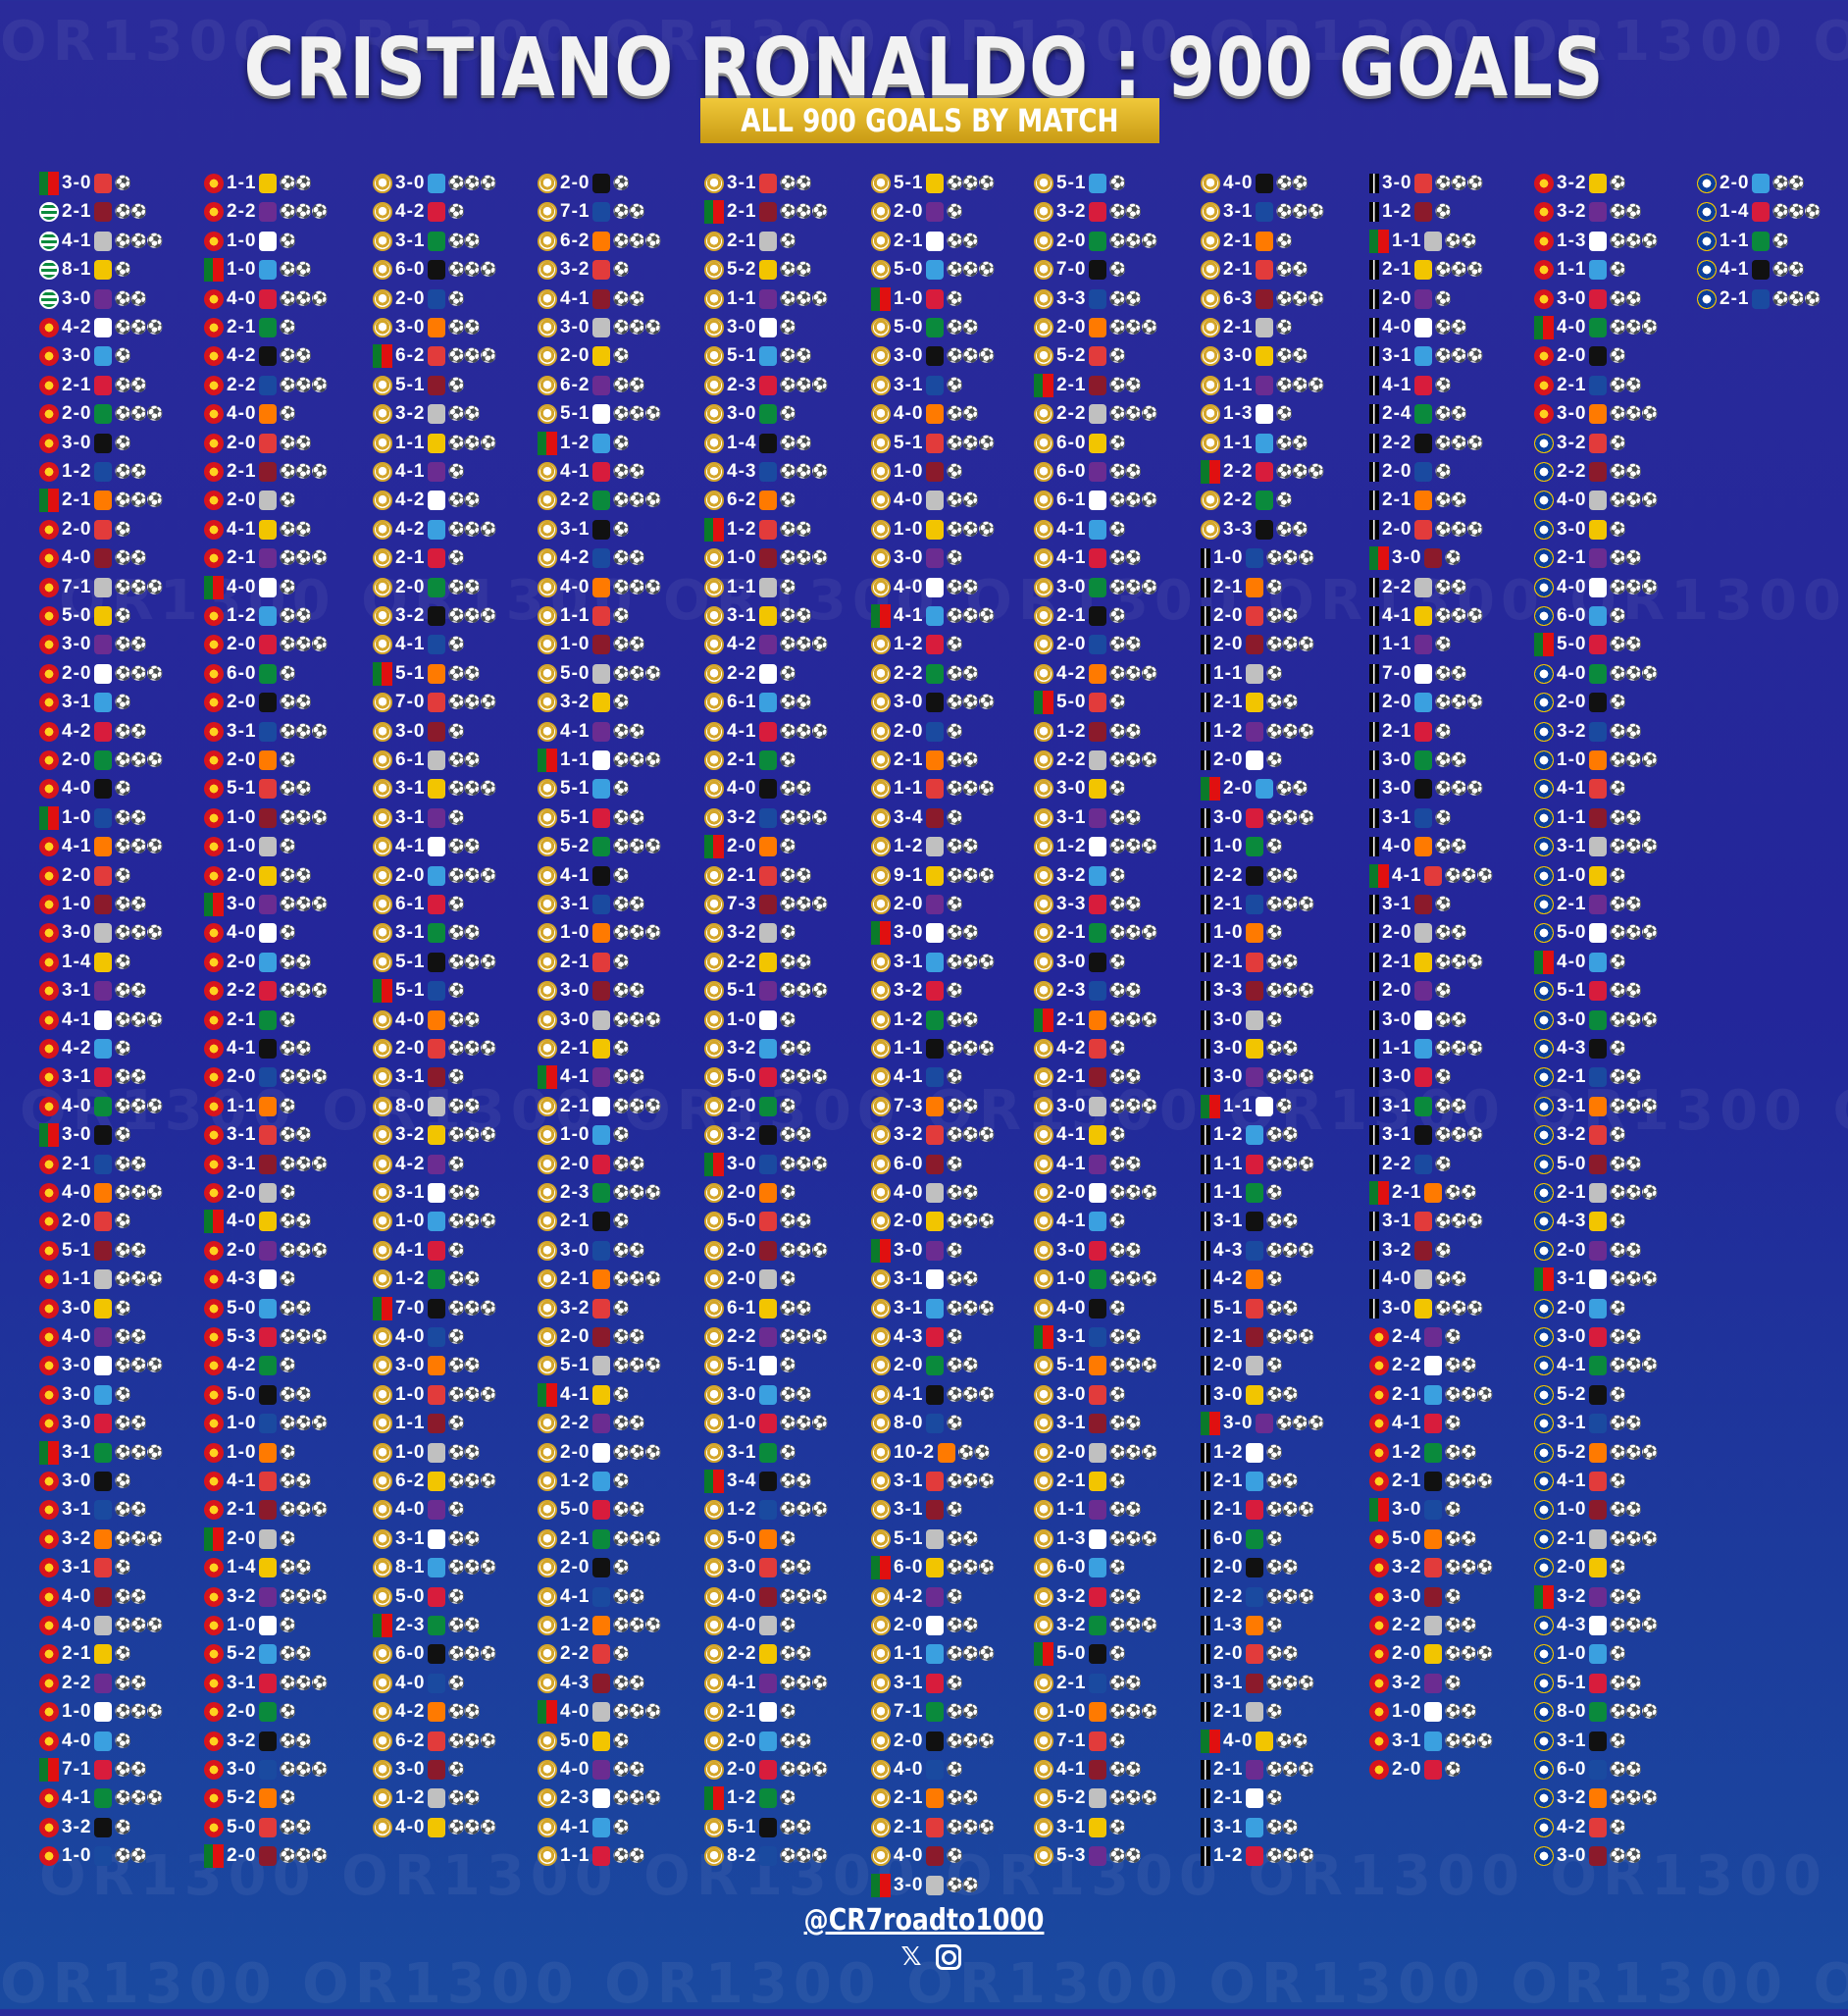 The image size is (1848, 2016). Describe the element at coordinates (924, 1920) in the screenshot. I see `social-handle: @CR7roadto1000` at that location.